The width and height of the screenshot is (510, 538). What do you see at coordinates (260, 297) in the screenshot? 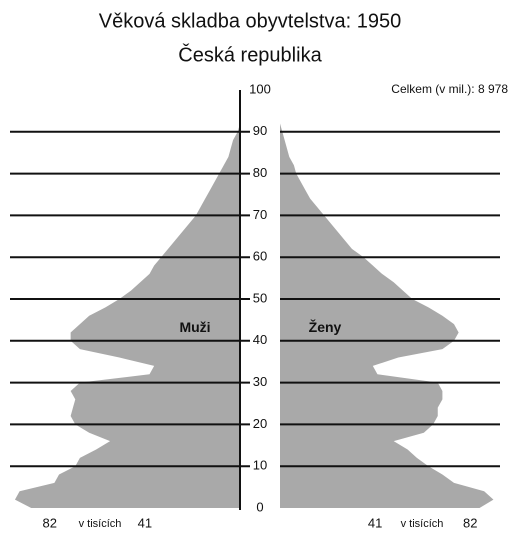
I see `y-tick-label: 50` at bounding box center [260, 297].